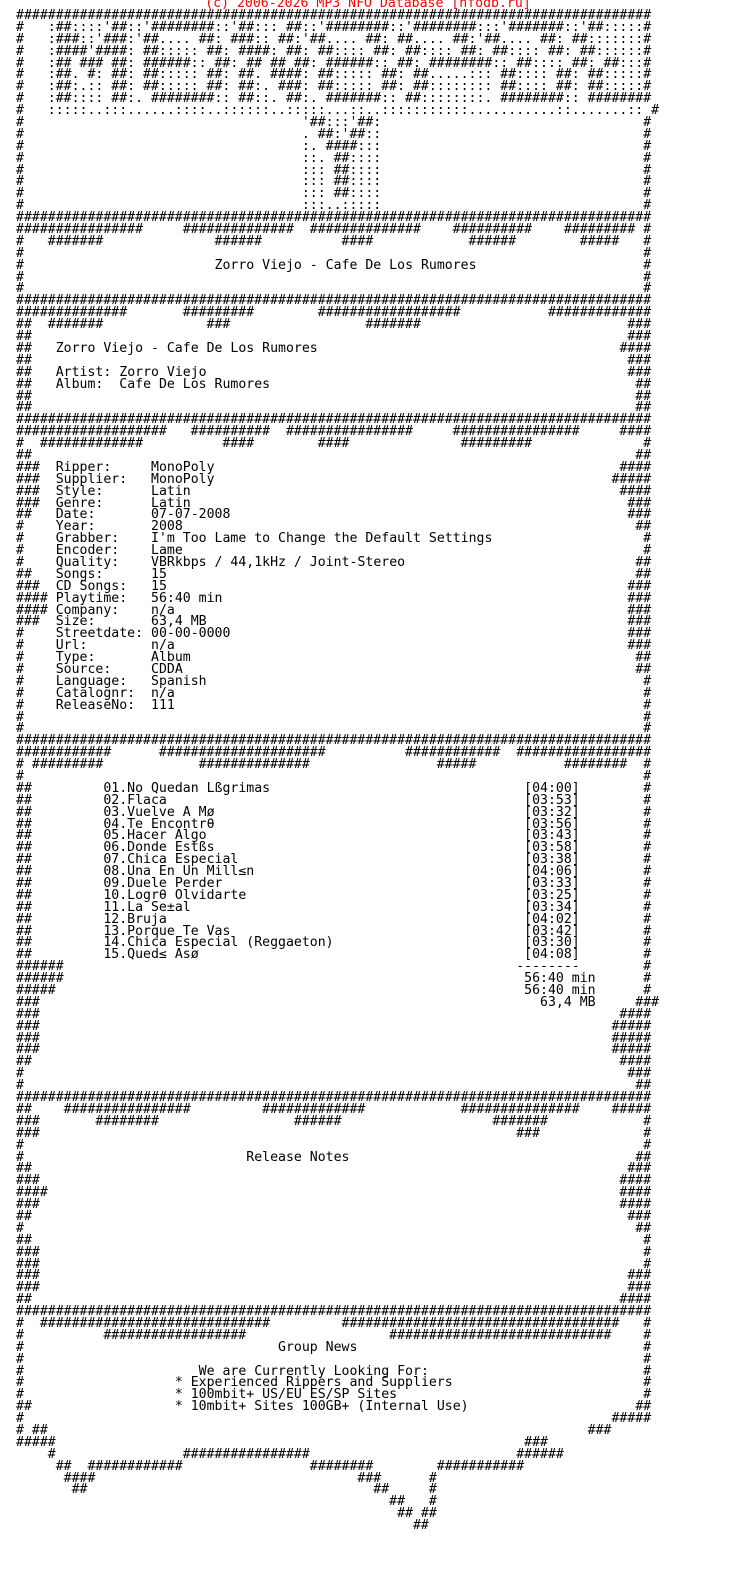 Image resolution: width=736 pixels, height=1584 pixels. What do you see at coordinates (159, 812) in the screenshot?
I see `track-title: 03.Vuelve A Mø` at bounding box center [159, 812].